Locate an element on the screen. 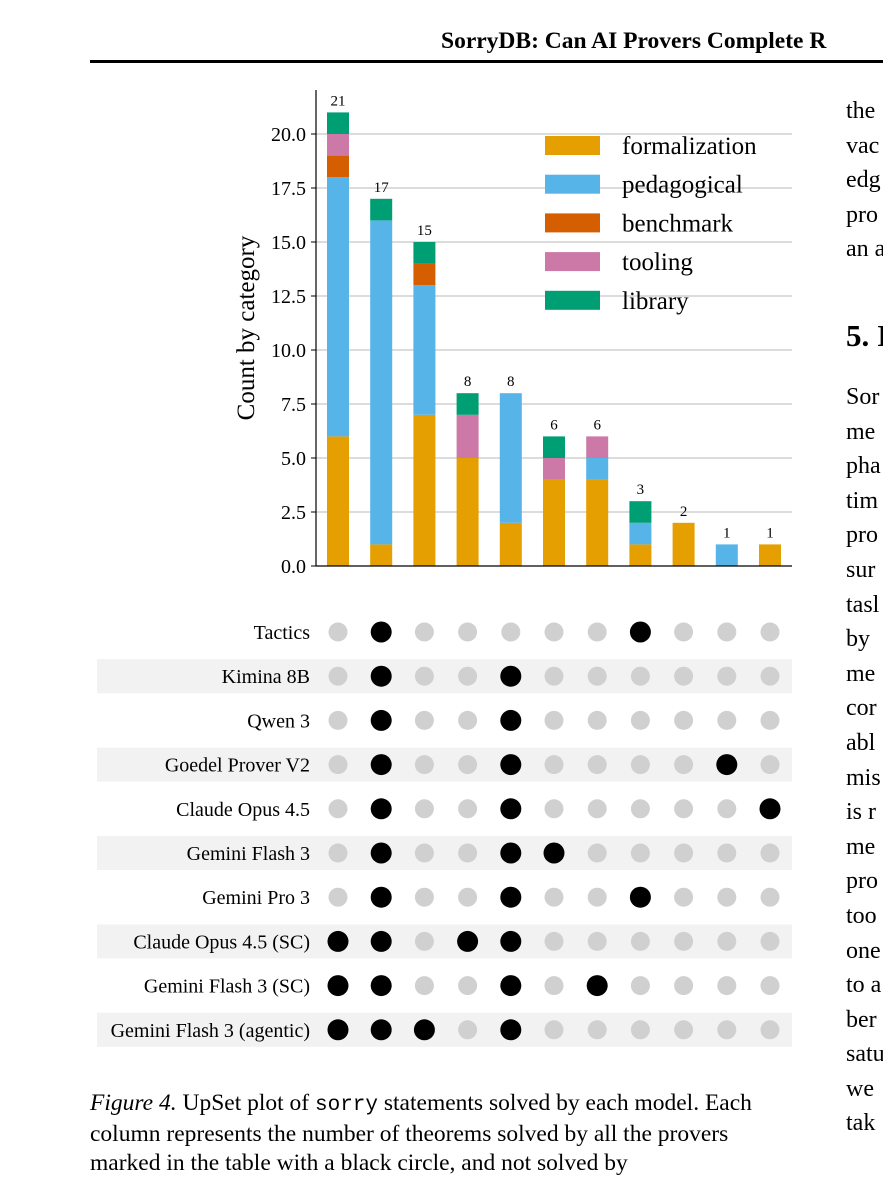  right-column-line: an a is located at coordinates (864, 249).